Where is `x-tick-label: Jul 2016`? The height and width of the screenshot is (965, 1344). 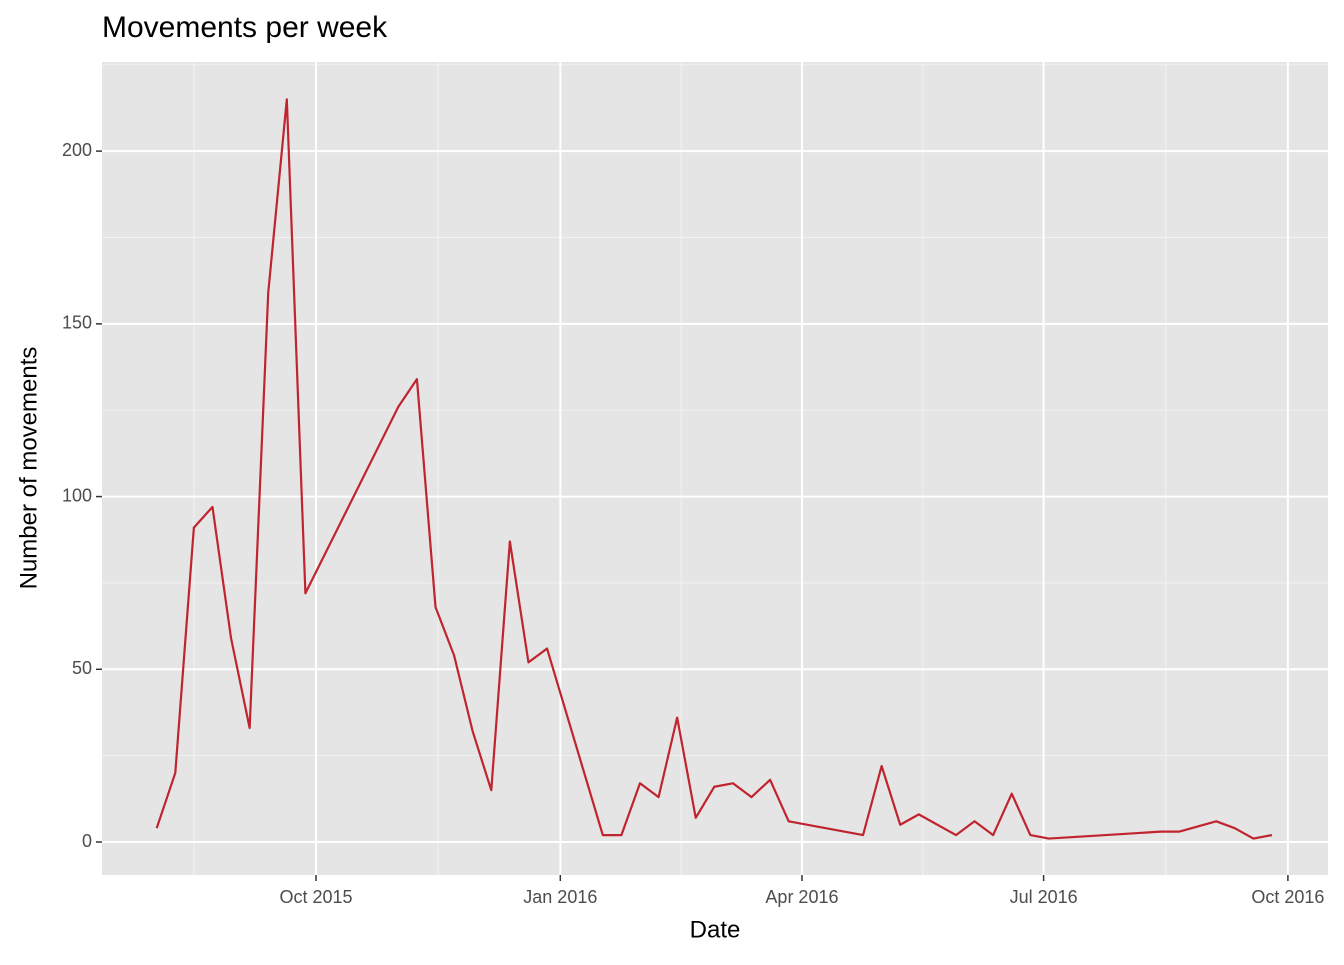
x-tick-label: Jul 2016 is located at coordinates (1044, 897).